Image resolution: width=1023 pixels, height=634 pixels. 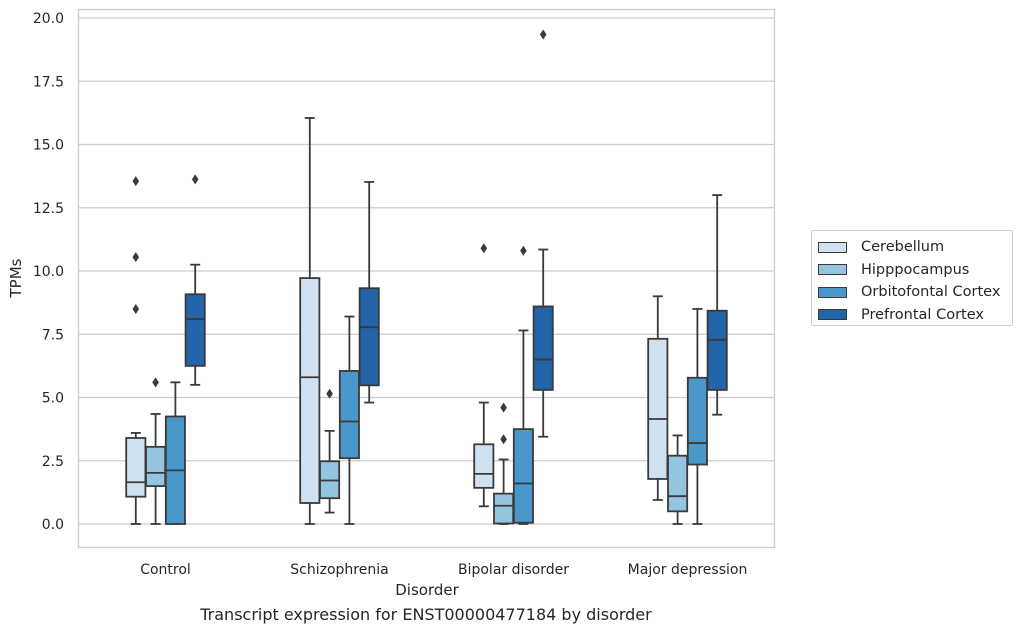 What do you see at coordinates (903, 247) in the screenshot?
I see `legend-label: Cerebellum` at bounding box center [903, 247].